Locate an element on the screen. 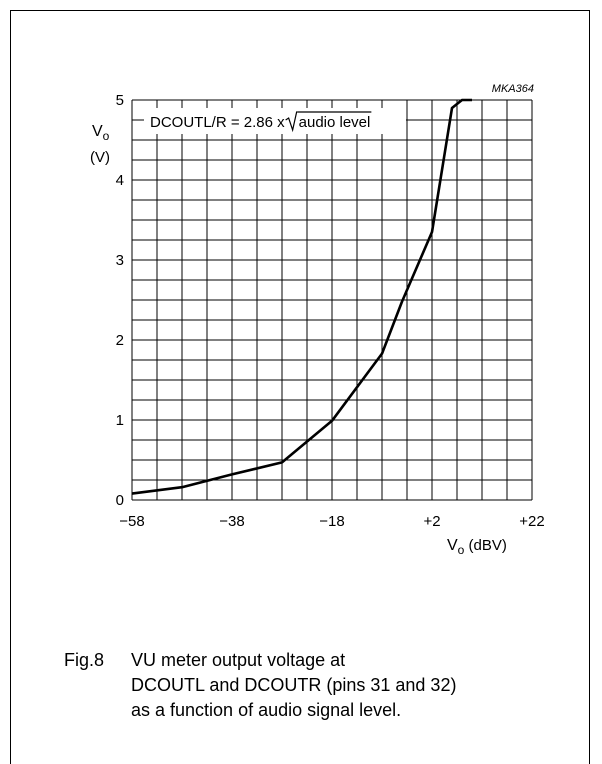 The width and height of the screenshot is (602, 764). x-axis-unit: (dBV) is located at coordinates (485, 545).